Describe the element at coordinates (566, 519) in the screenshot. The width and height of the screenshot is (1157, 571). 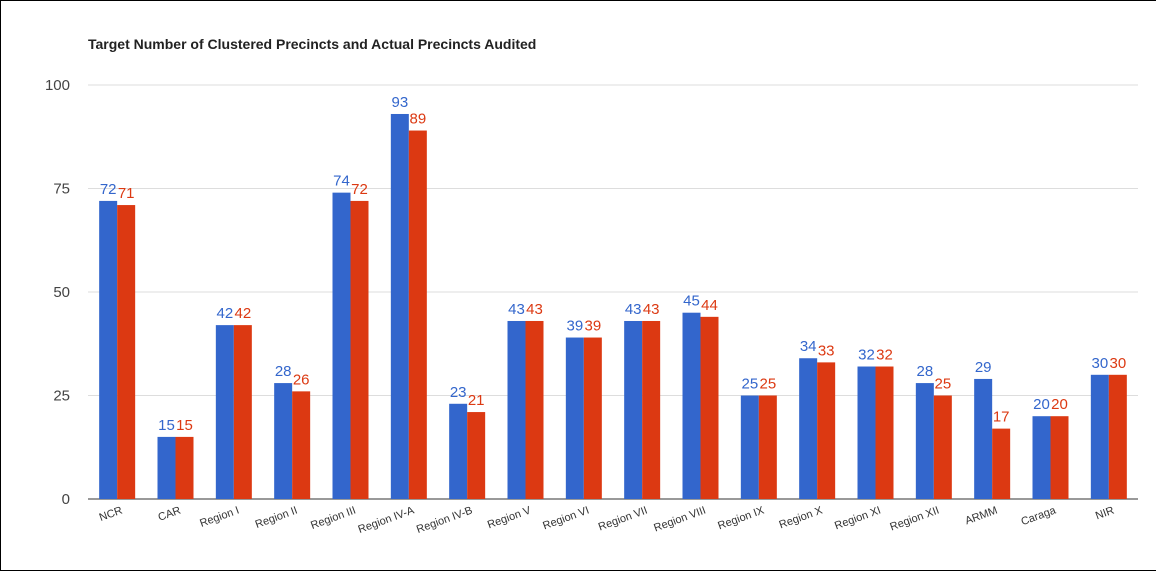
I see `x-tick-label: Region VI` at that location.